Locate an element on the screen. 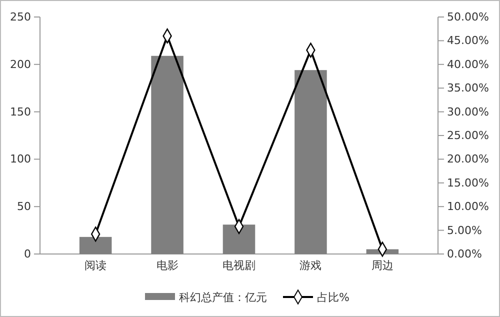 This screenshot has width=500, height=317. y-tick-label: 200 is located at coordinates (20, 64).